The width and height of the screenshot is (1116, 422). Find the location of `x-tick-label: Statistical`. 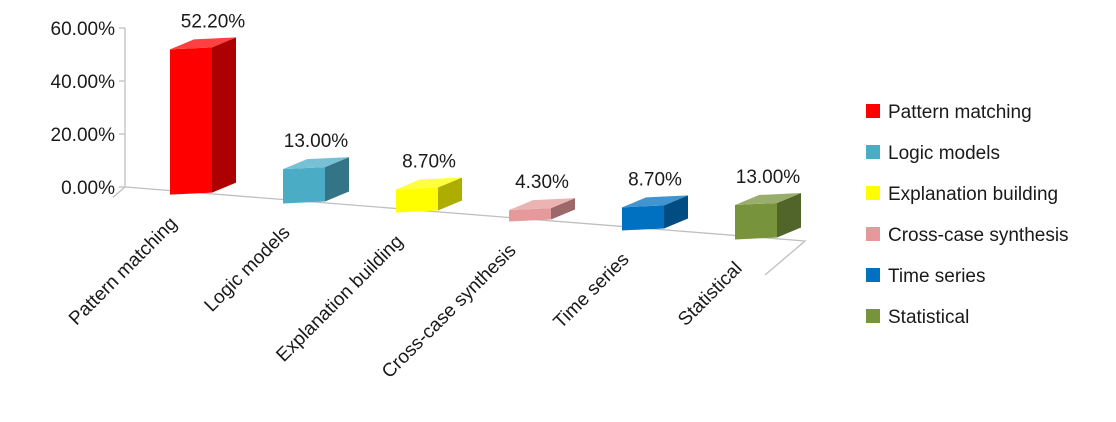

x-tick-label: Statistical is located at coordinates (710, 294).